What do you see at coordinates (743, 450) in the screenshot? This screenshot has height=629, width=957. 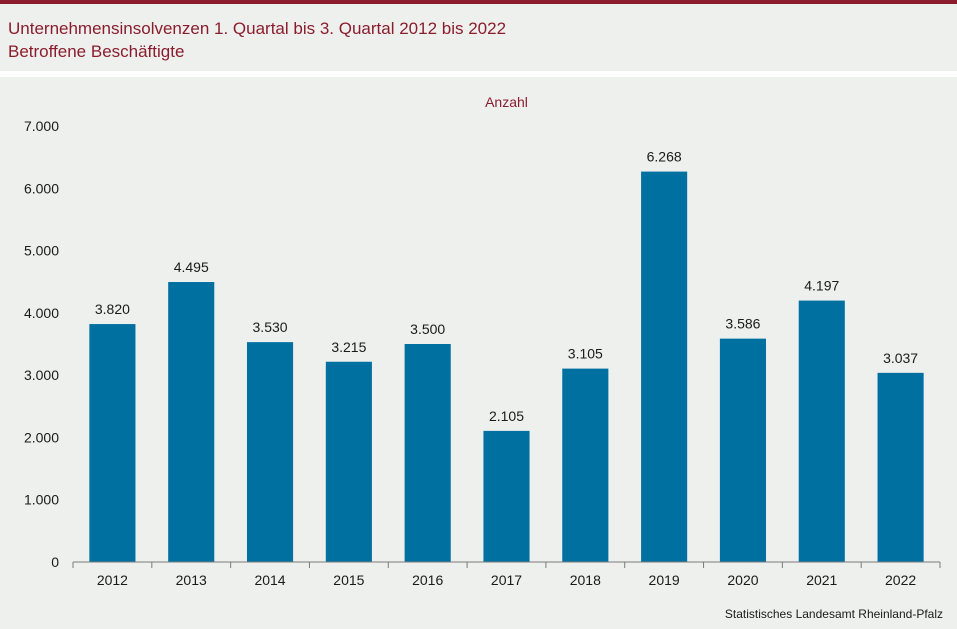 I see `bar-2020` at bounding box center [743, 450].